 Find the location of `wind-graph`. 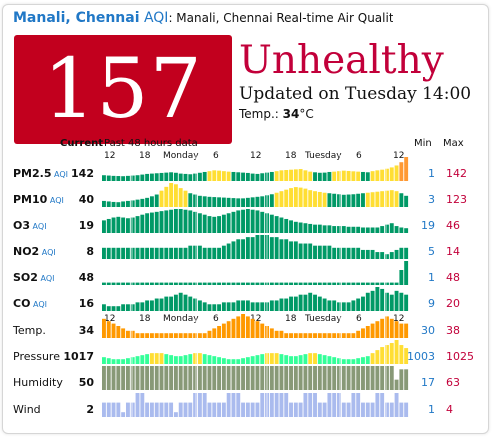

wind-graph is located at coordinates (255, 404).